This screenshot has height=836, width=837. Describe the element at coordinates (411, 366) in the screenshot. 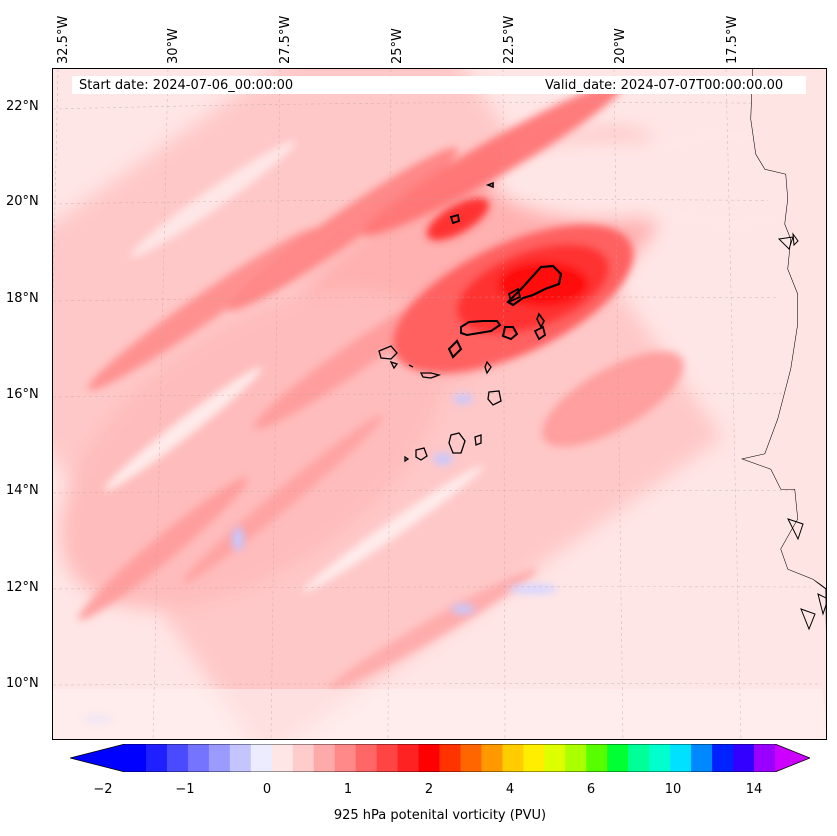

I see `island-santa-luzia` at that location.